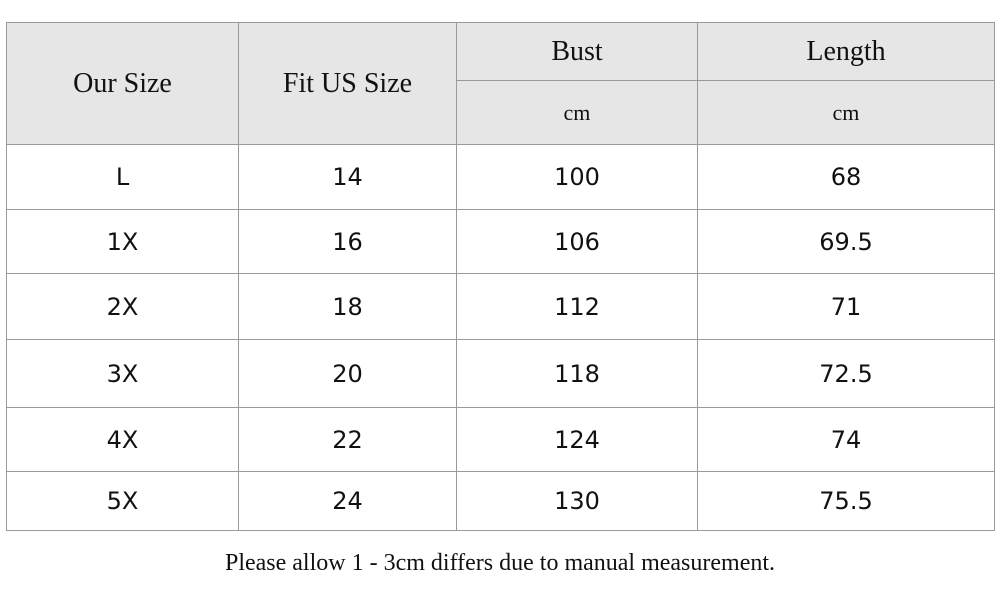  Describe the element at coordinates (846, 439) in the screenshot. I see `table-cell: 74` at that location.